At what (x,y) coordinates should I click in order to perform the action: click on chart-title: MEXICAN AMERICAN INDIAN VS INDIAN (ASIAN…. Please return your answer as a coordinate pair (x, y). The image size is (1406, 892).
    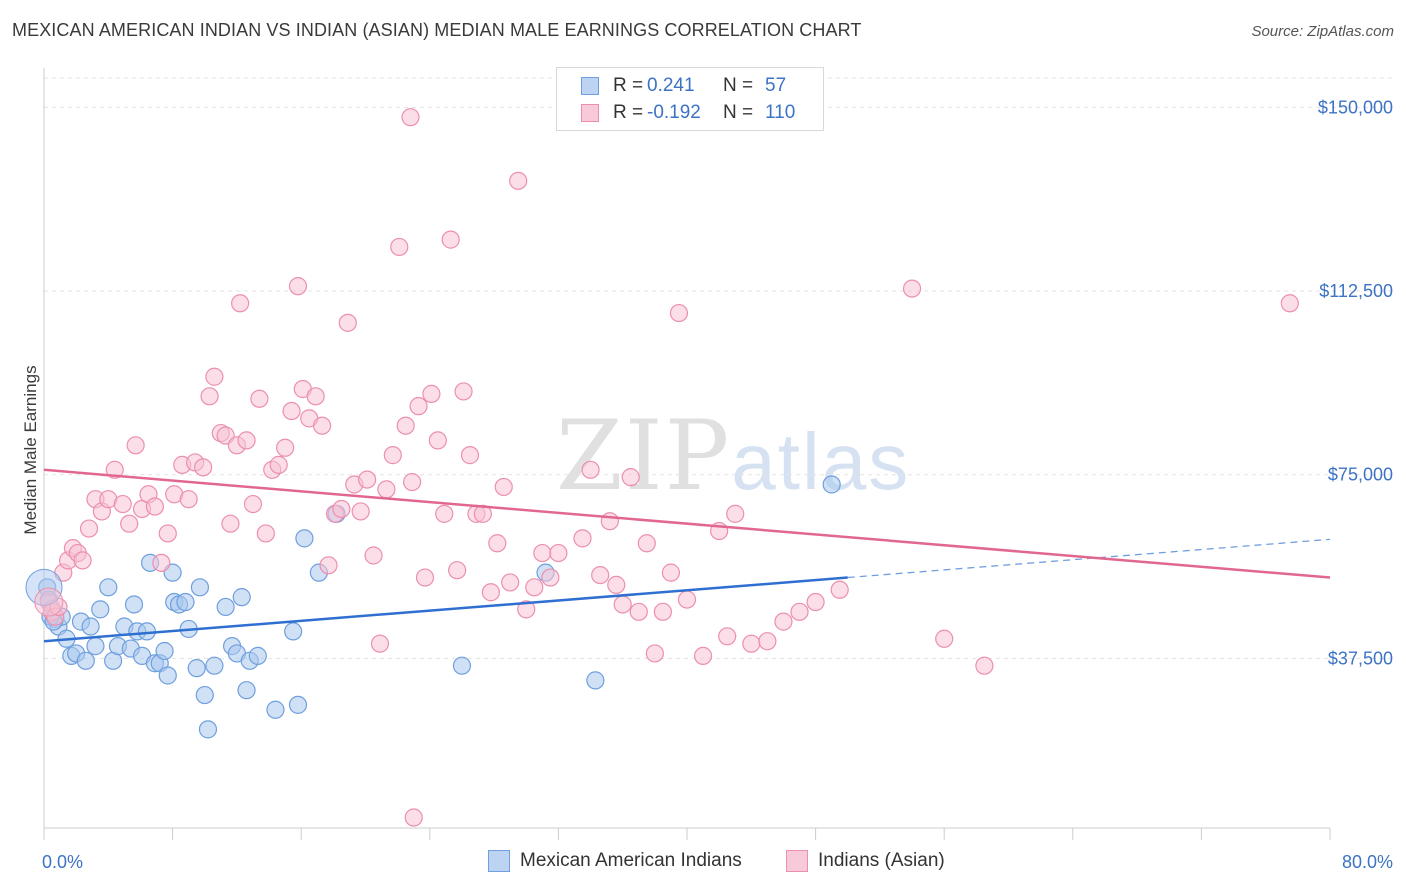
    Looking at the image, I should click on (437, 30).